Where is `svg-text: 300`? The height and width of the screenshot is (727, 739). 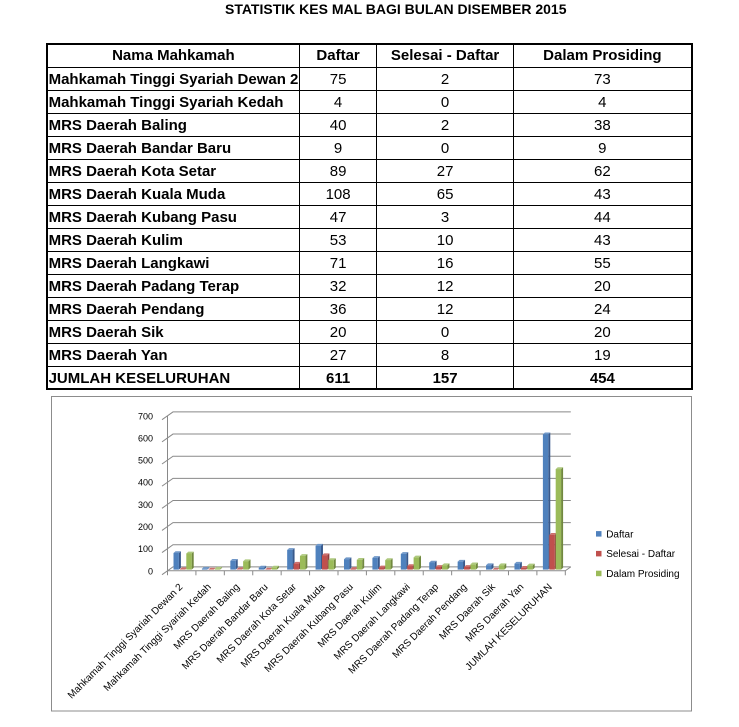 svg-text: 300 is located at coordinates (145, 505).